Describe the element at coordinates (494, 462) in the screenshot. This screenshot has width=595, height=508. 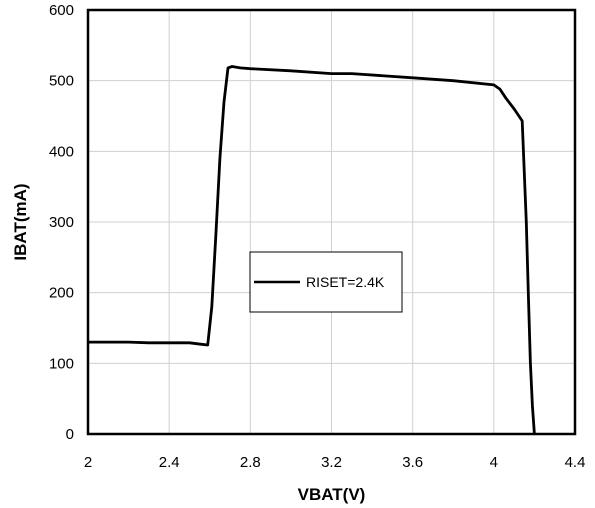
I see `x-tick-label: 4` at that location.